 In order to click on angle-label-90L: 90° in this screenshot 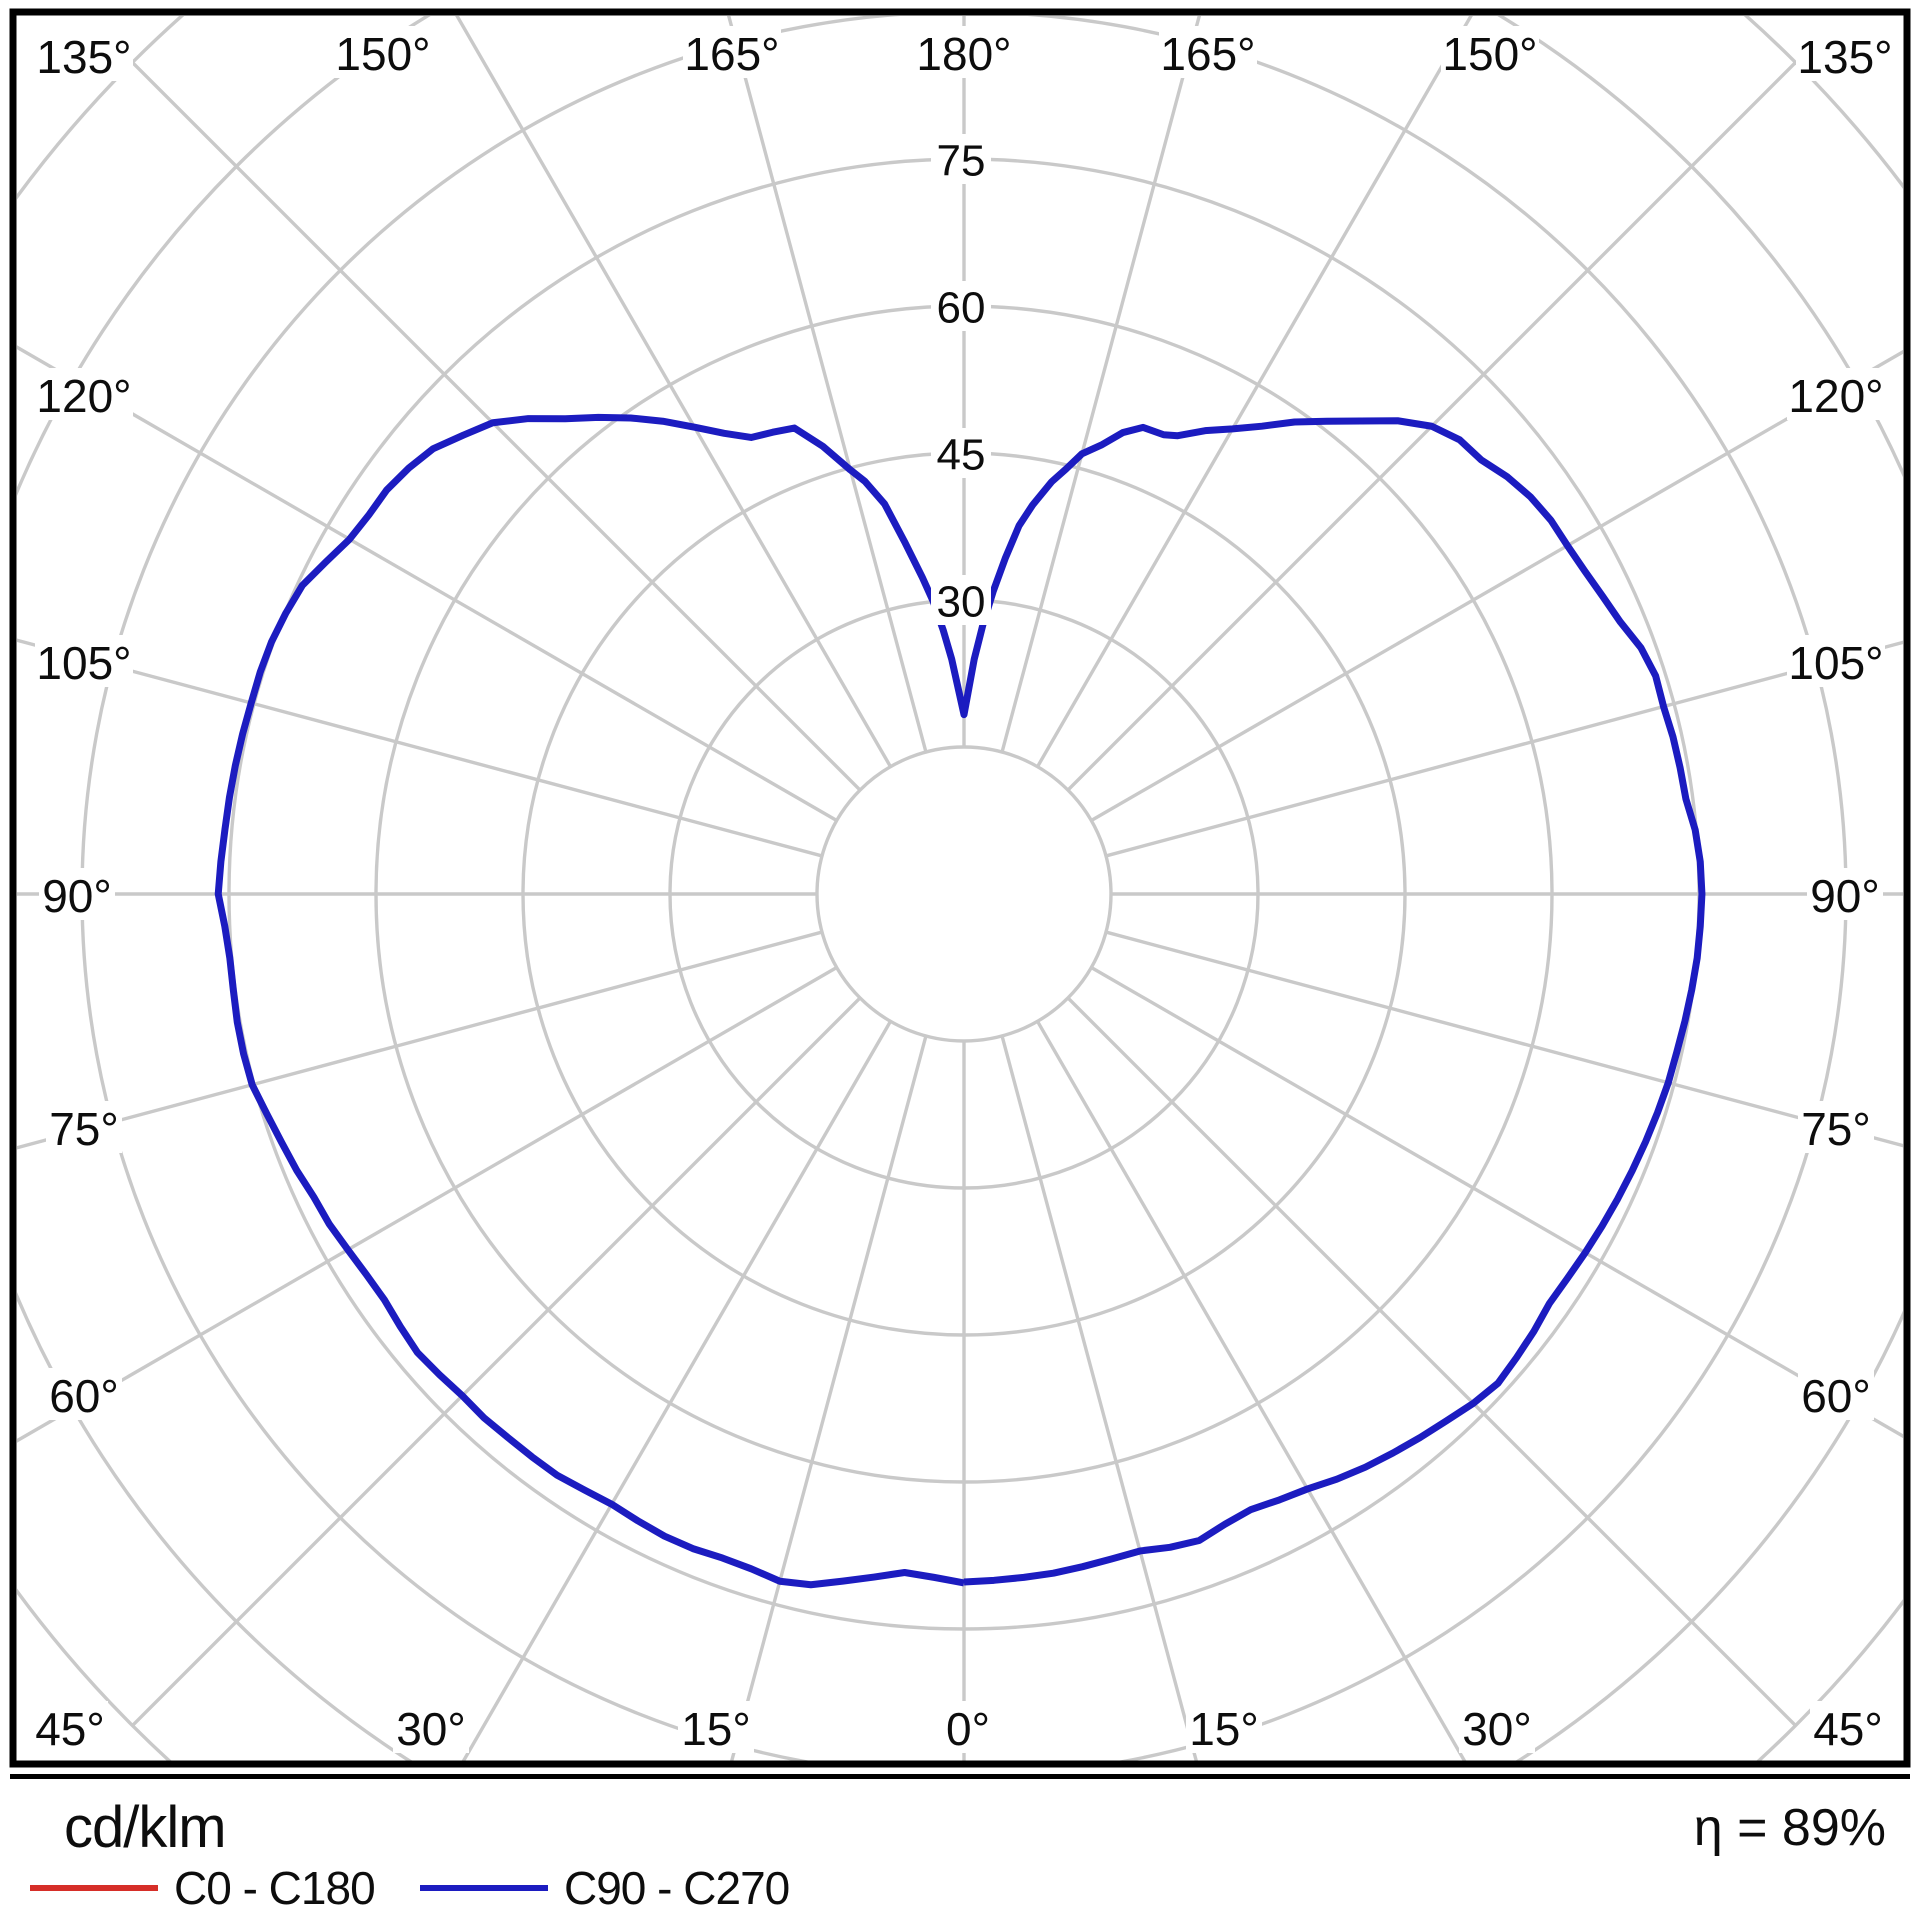, I will do `click(77, 896)`.